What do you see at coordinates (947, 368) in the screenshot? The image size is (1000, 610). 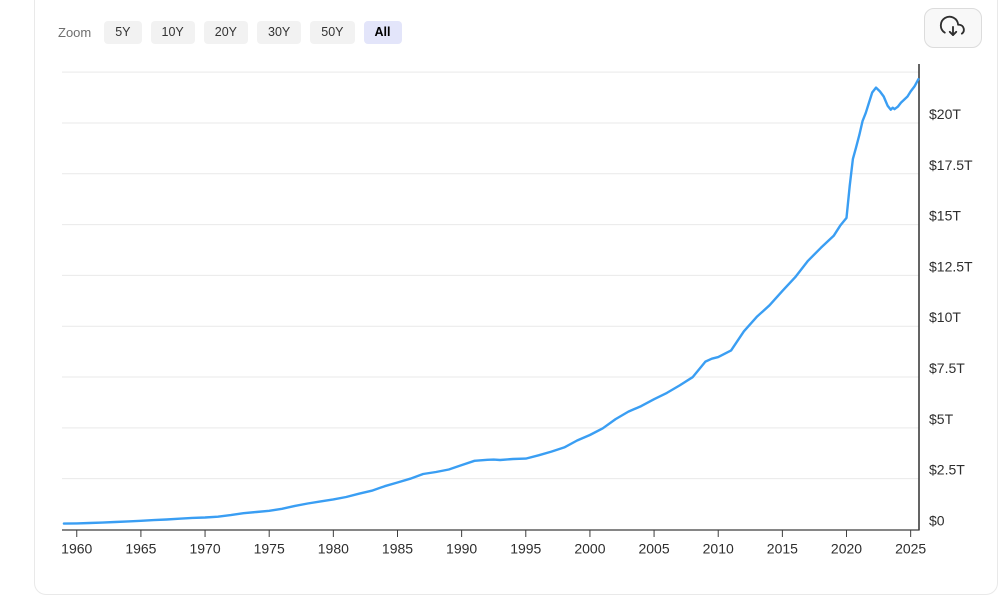 I see `y-axis-label: $7.5T` at bounding box center [947, 368].